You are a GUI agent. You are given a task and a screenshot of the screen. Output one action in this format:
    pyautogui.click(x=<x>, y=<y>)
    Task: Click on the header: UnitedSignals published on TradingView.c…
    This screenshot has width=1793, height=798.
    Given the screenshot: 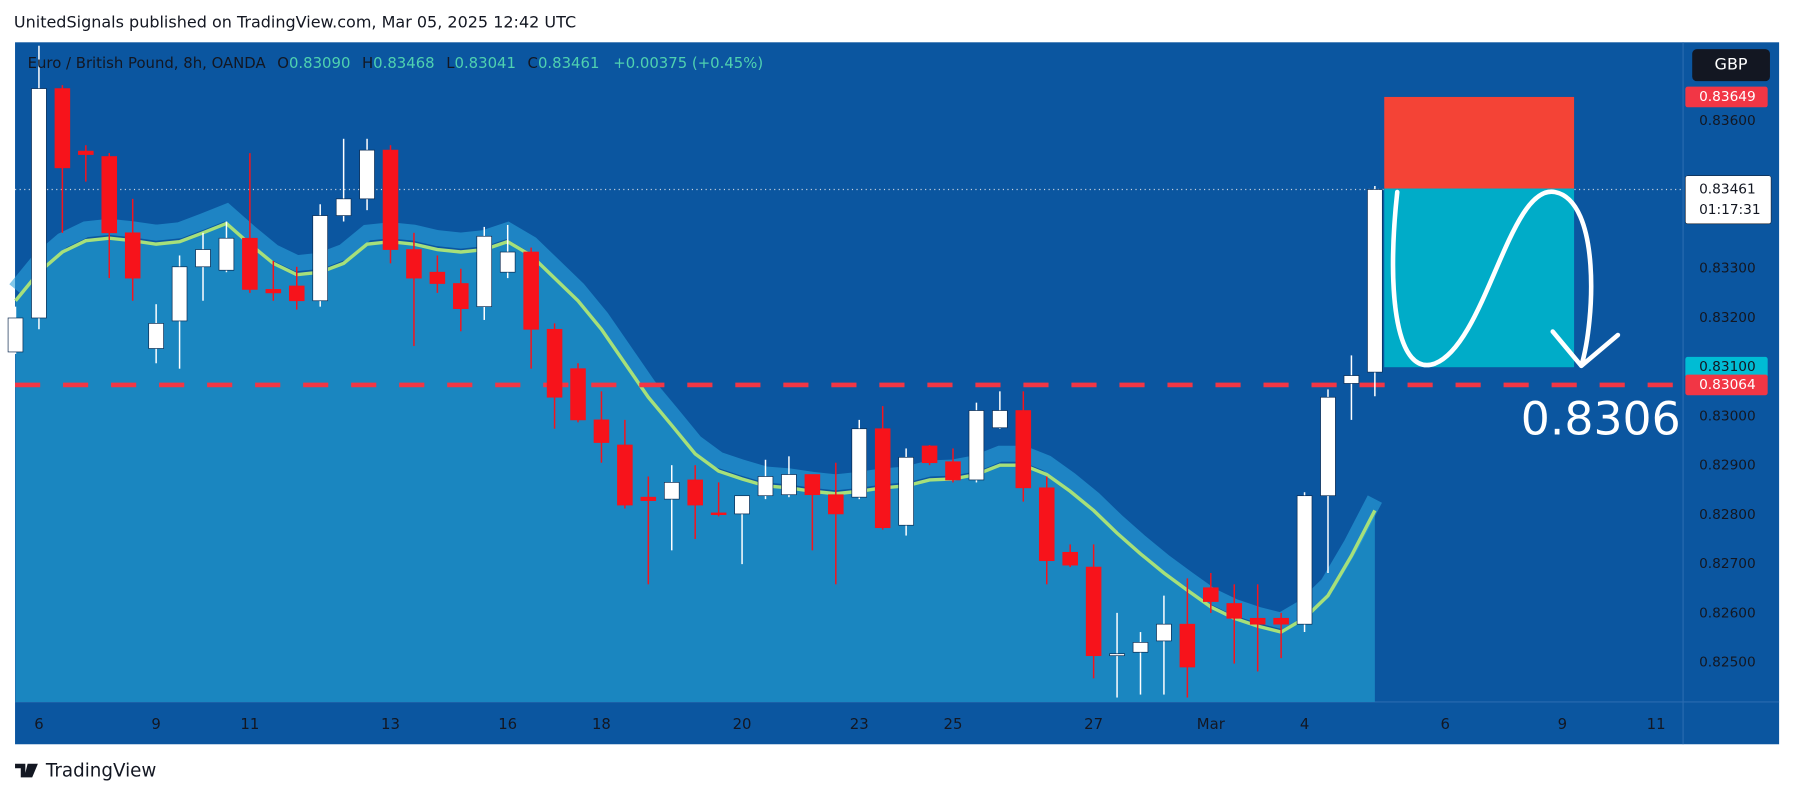 What is the action you would take?
    pyautogui.click(x=295, y=21)
    